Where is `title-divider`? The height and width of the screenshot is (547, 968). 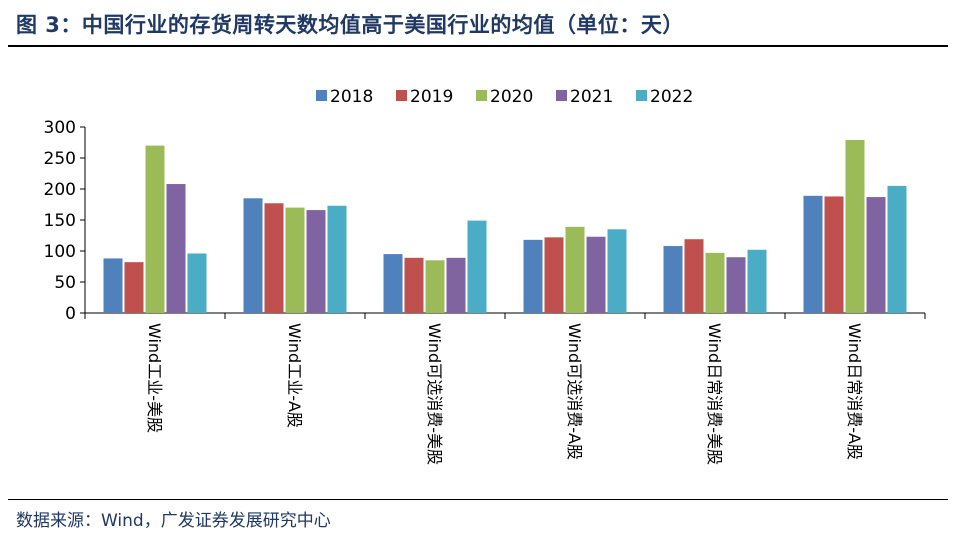
title-divider is located at coordinates (478, 46).